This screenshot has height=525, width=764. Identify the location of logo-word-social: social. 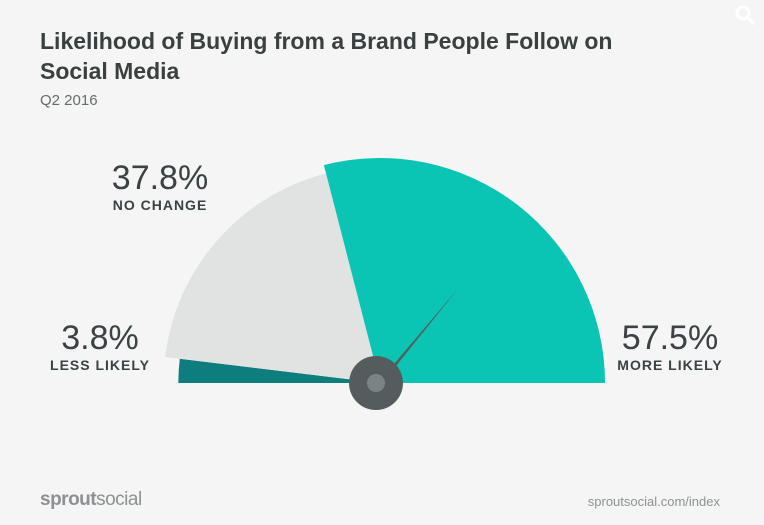
(119, 499).